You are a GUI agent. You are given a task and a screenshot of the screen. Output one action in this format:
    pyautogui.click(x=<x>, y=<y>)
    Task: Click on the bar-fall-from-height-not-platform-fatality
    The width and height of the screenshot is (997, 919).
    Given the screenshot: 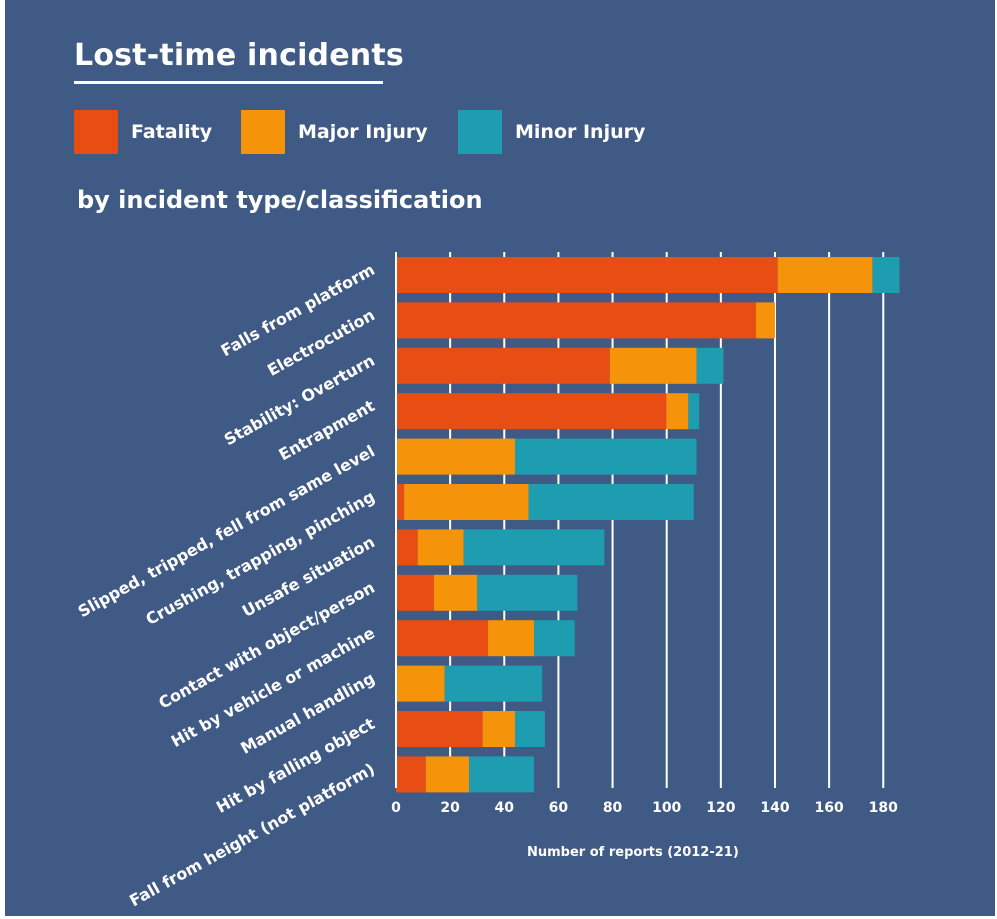 What is the action you would take?
    pyautogui.click(x=411, y=774)
    